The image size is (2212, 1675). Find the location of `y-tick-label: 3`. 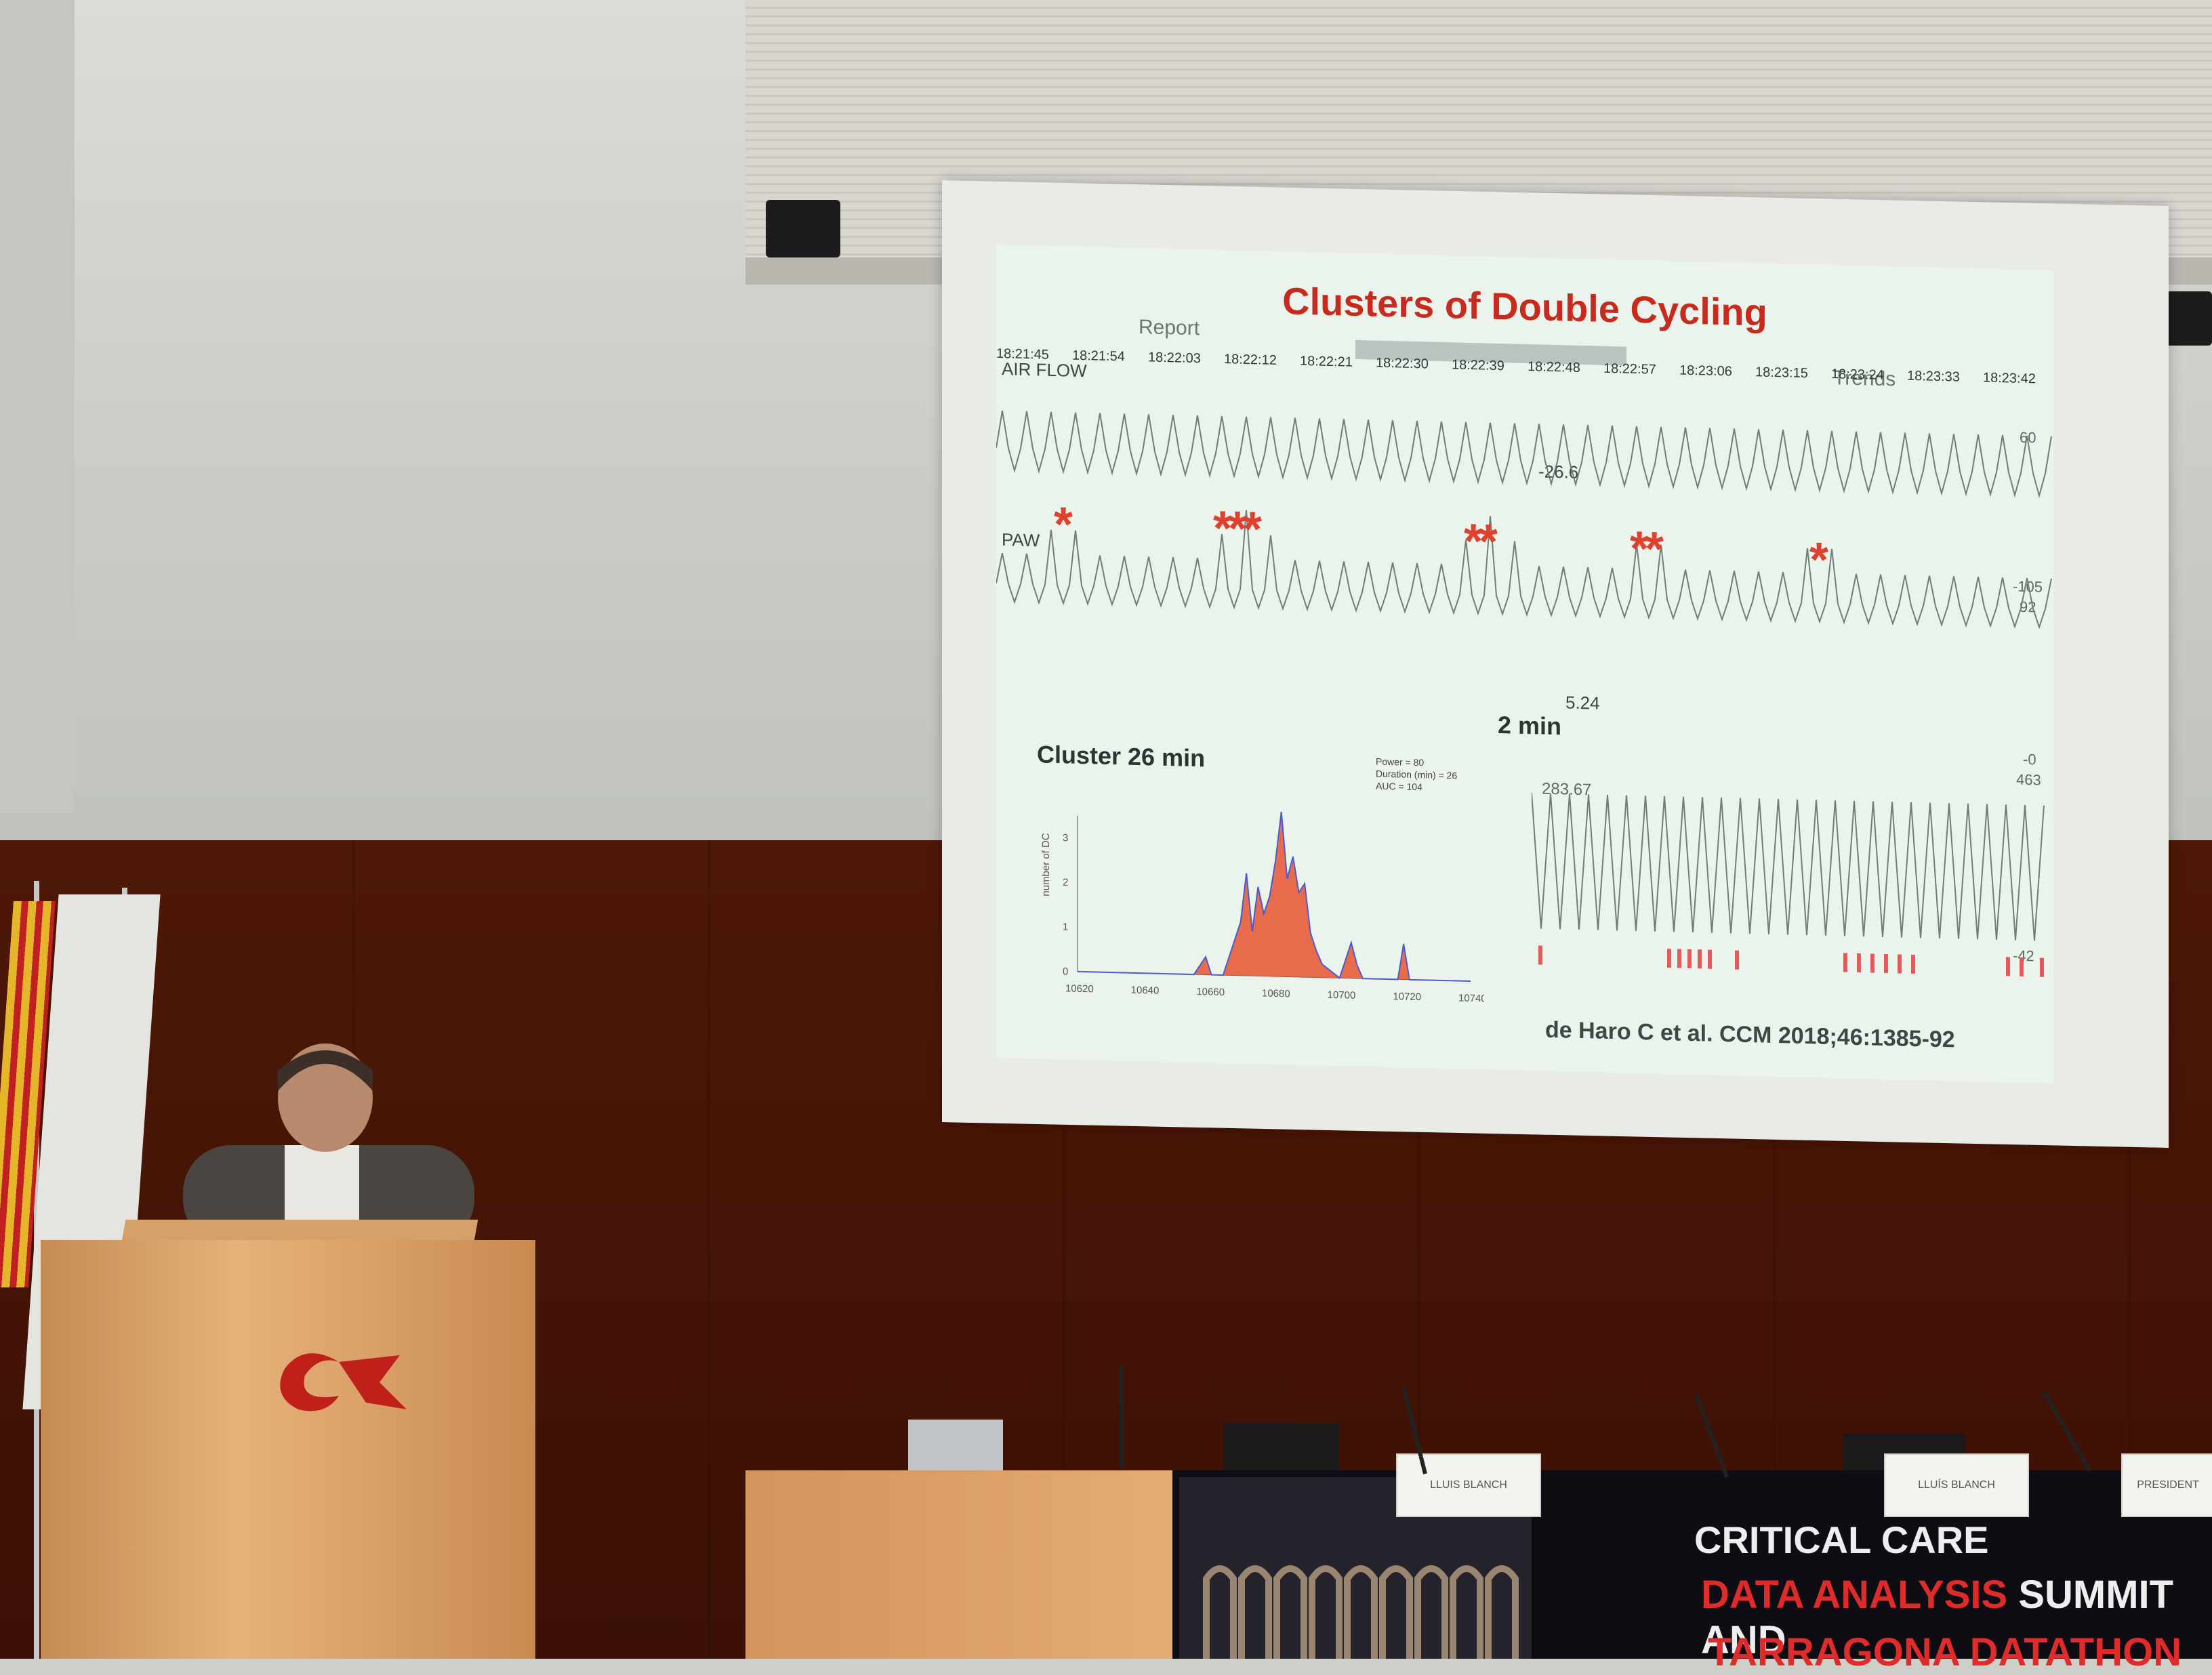

y-tick-label: 3 is located at coordinates (1065, 838).